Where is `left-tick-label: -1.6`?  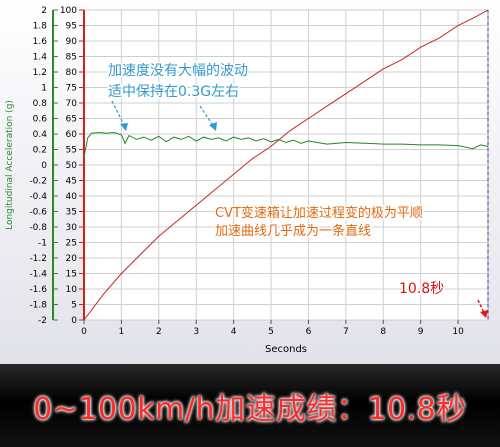 left-tick-label: -1.6 is located at coordinates (38, 290).